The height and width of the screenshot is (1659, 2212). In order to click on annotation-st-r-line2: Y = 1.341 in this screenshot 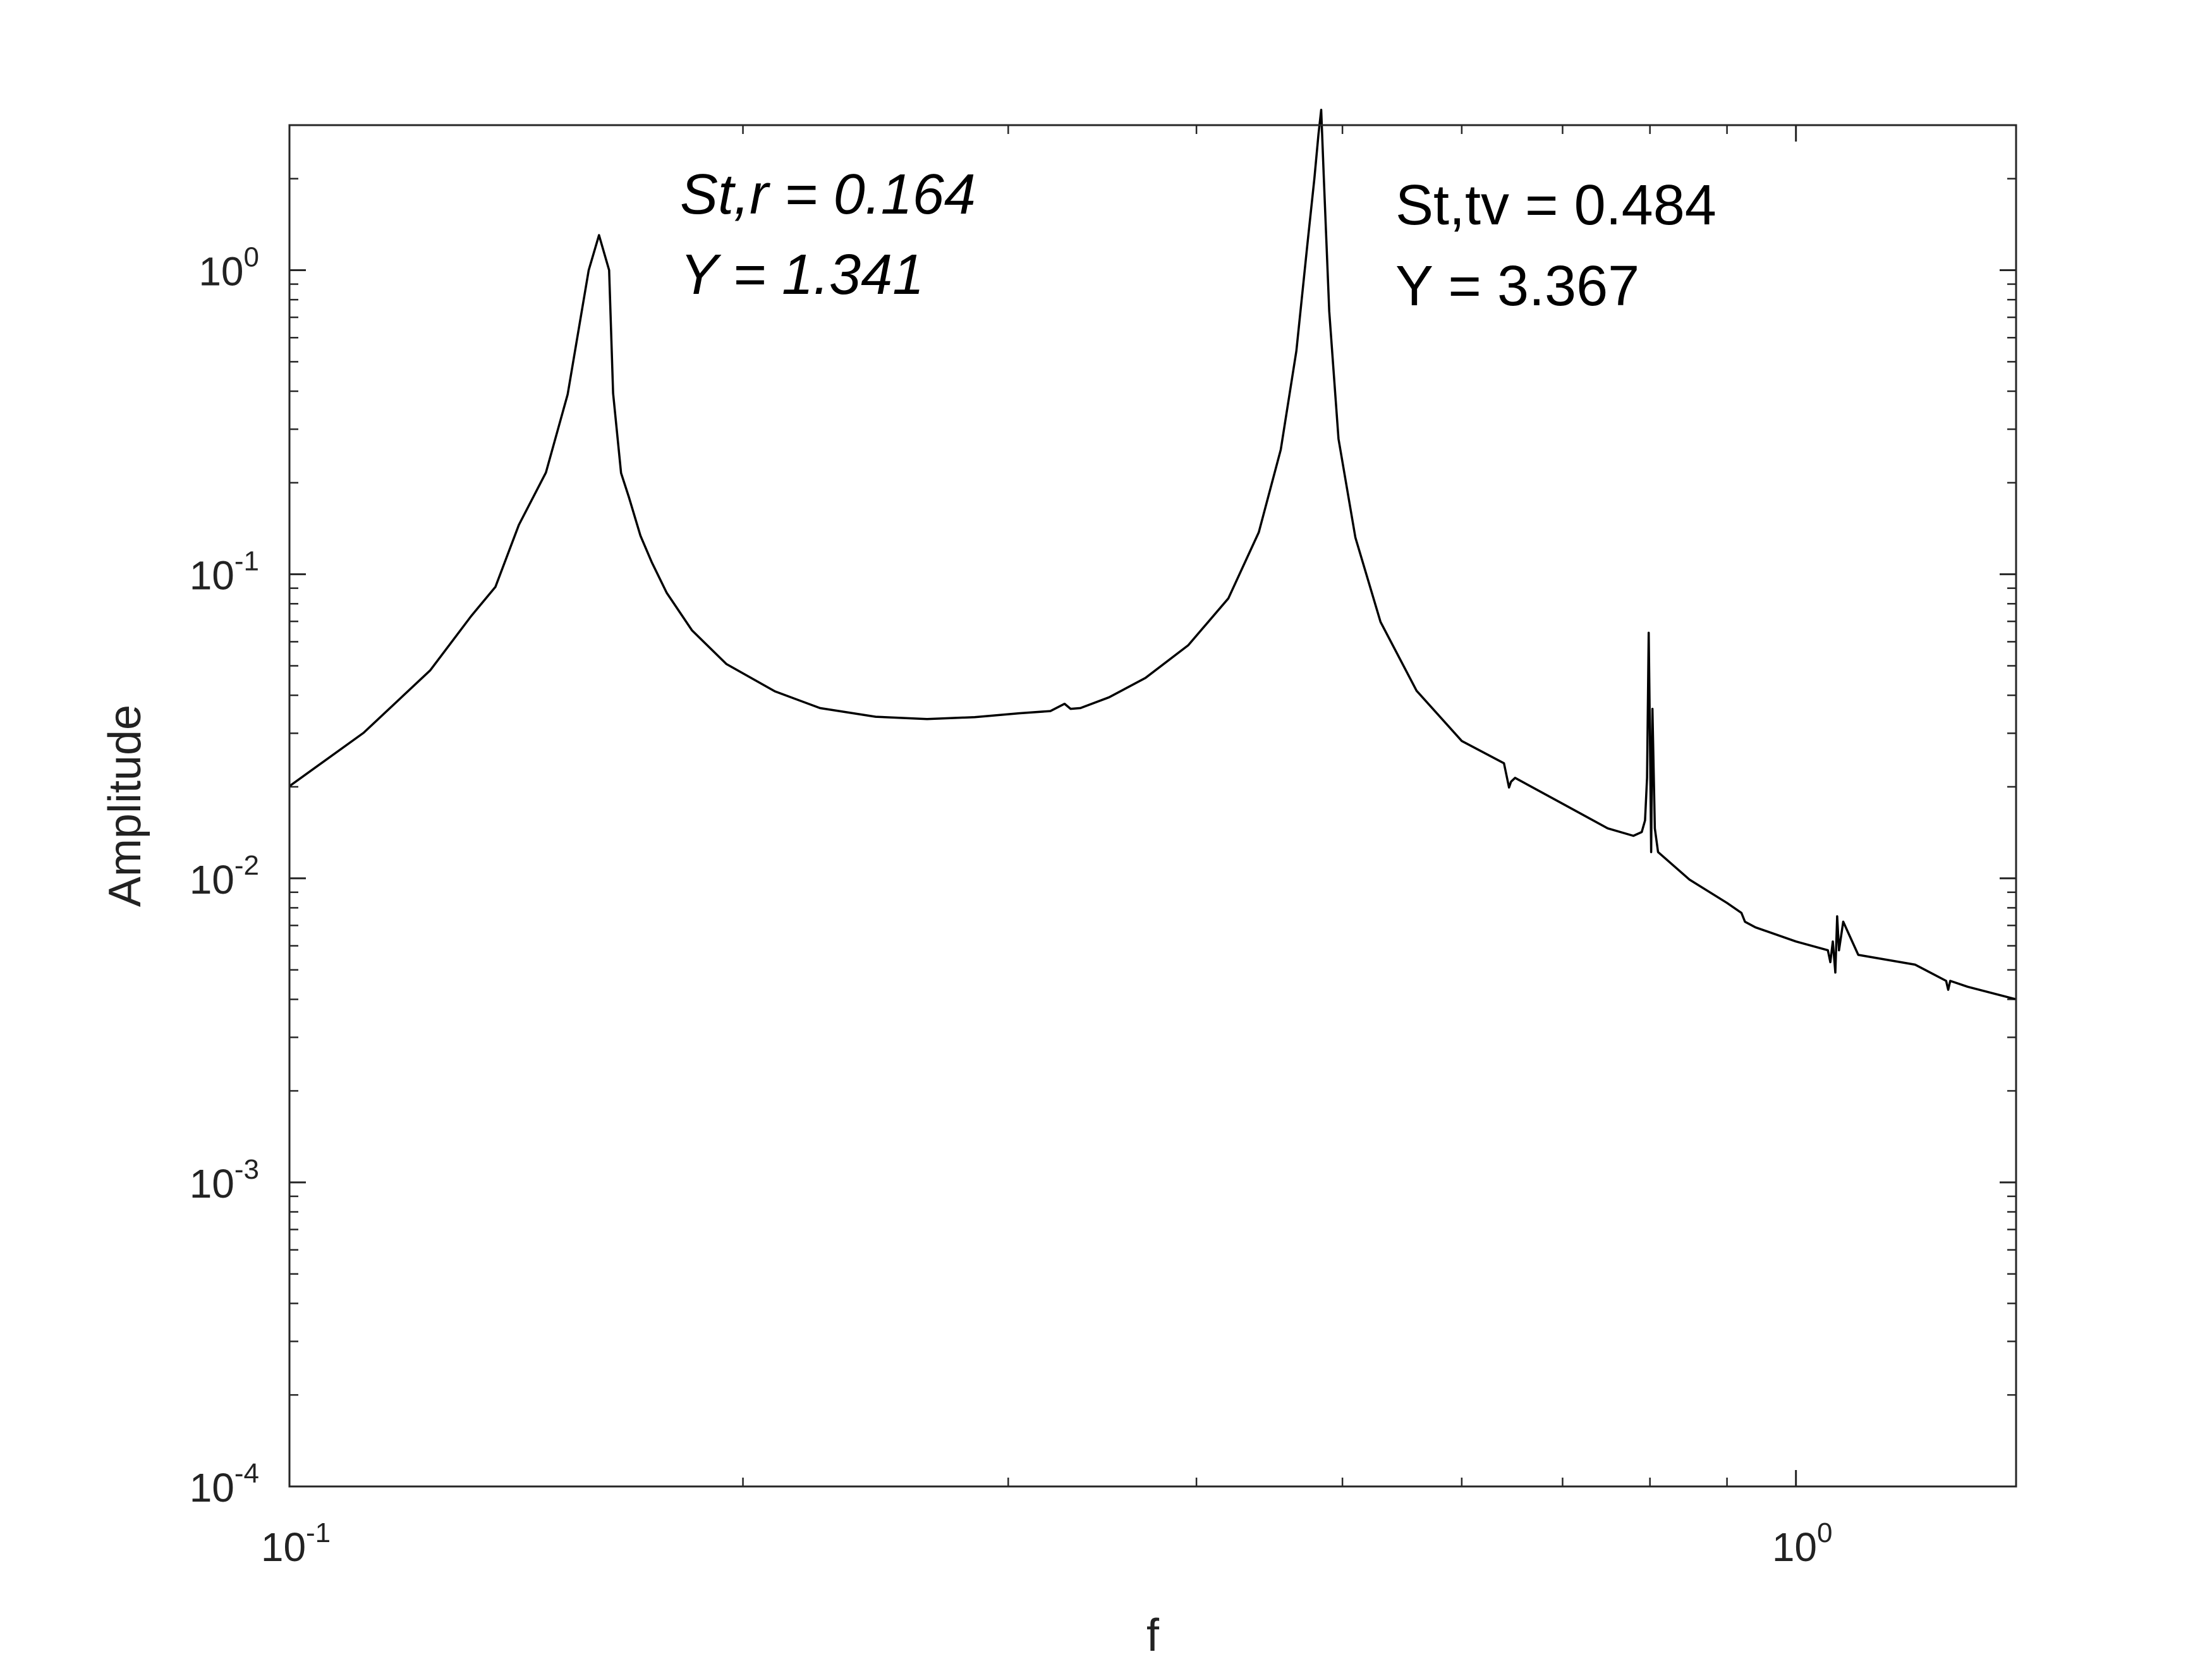, I will do `click(802, 275)`.